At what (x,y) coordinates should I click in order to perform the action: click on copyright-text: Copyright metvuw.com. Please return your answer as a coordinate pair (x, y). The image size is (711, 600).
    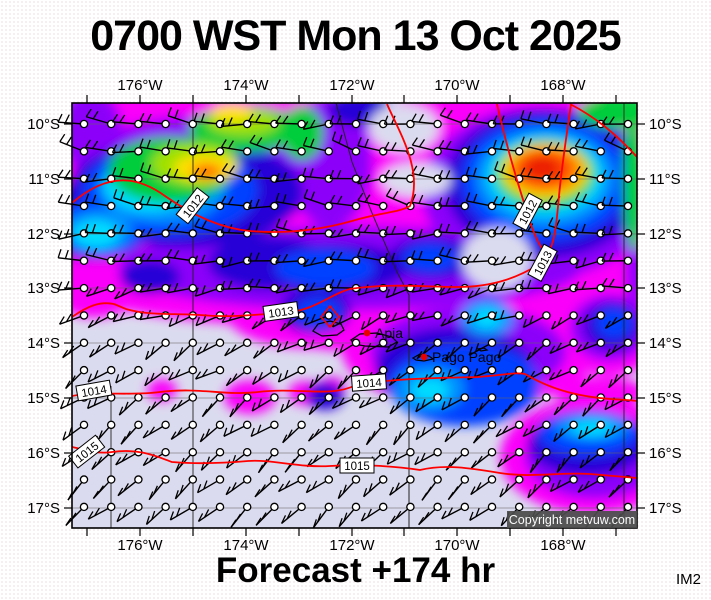
    Looking at the image, I should click on (572, 520).